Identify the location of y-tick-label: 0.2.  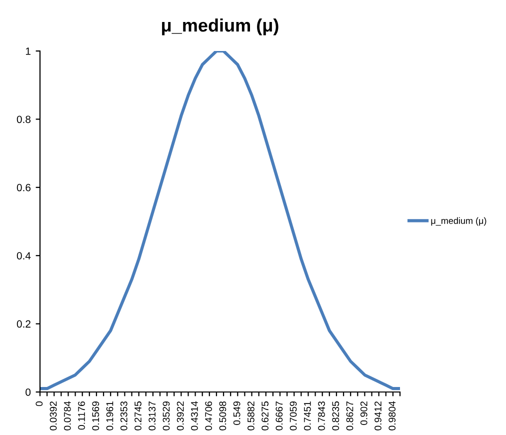
(23, 324).